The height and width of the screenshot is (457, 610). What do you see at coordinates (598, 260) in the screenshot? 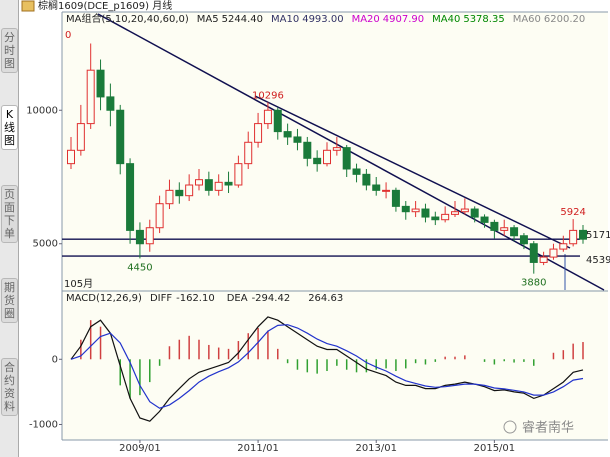
I see `level-label: 4539` at bounding box center [598, 260].